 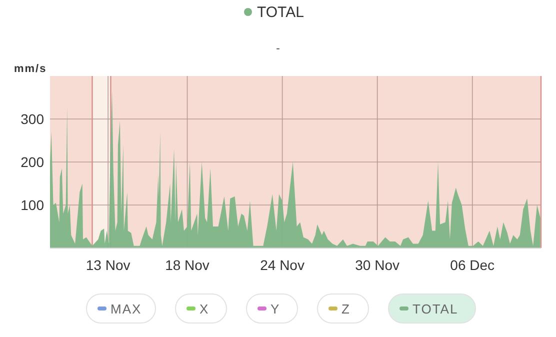 I want to click on x-tick-label: 06 Dec, so click(x=472, y=265).